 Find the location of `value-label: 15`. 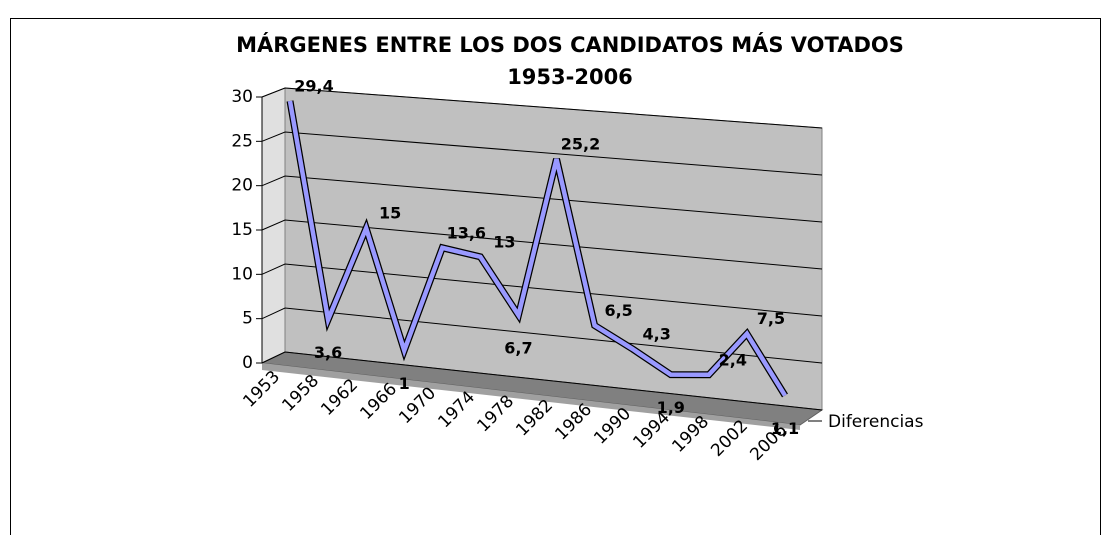

value-label: 15 is located at coordinates (390, 213).